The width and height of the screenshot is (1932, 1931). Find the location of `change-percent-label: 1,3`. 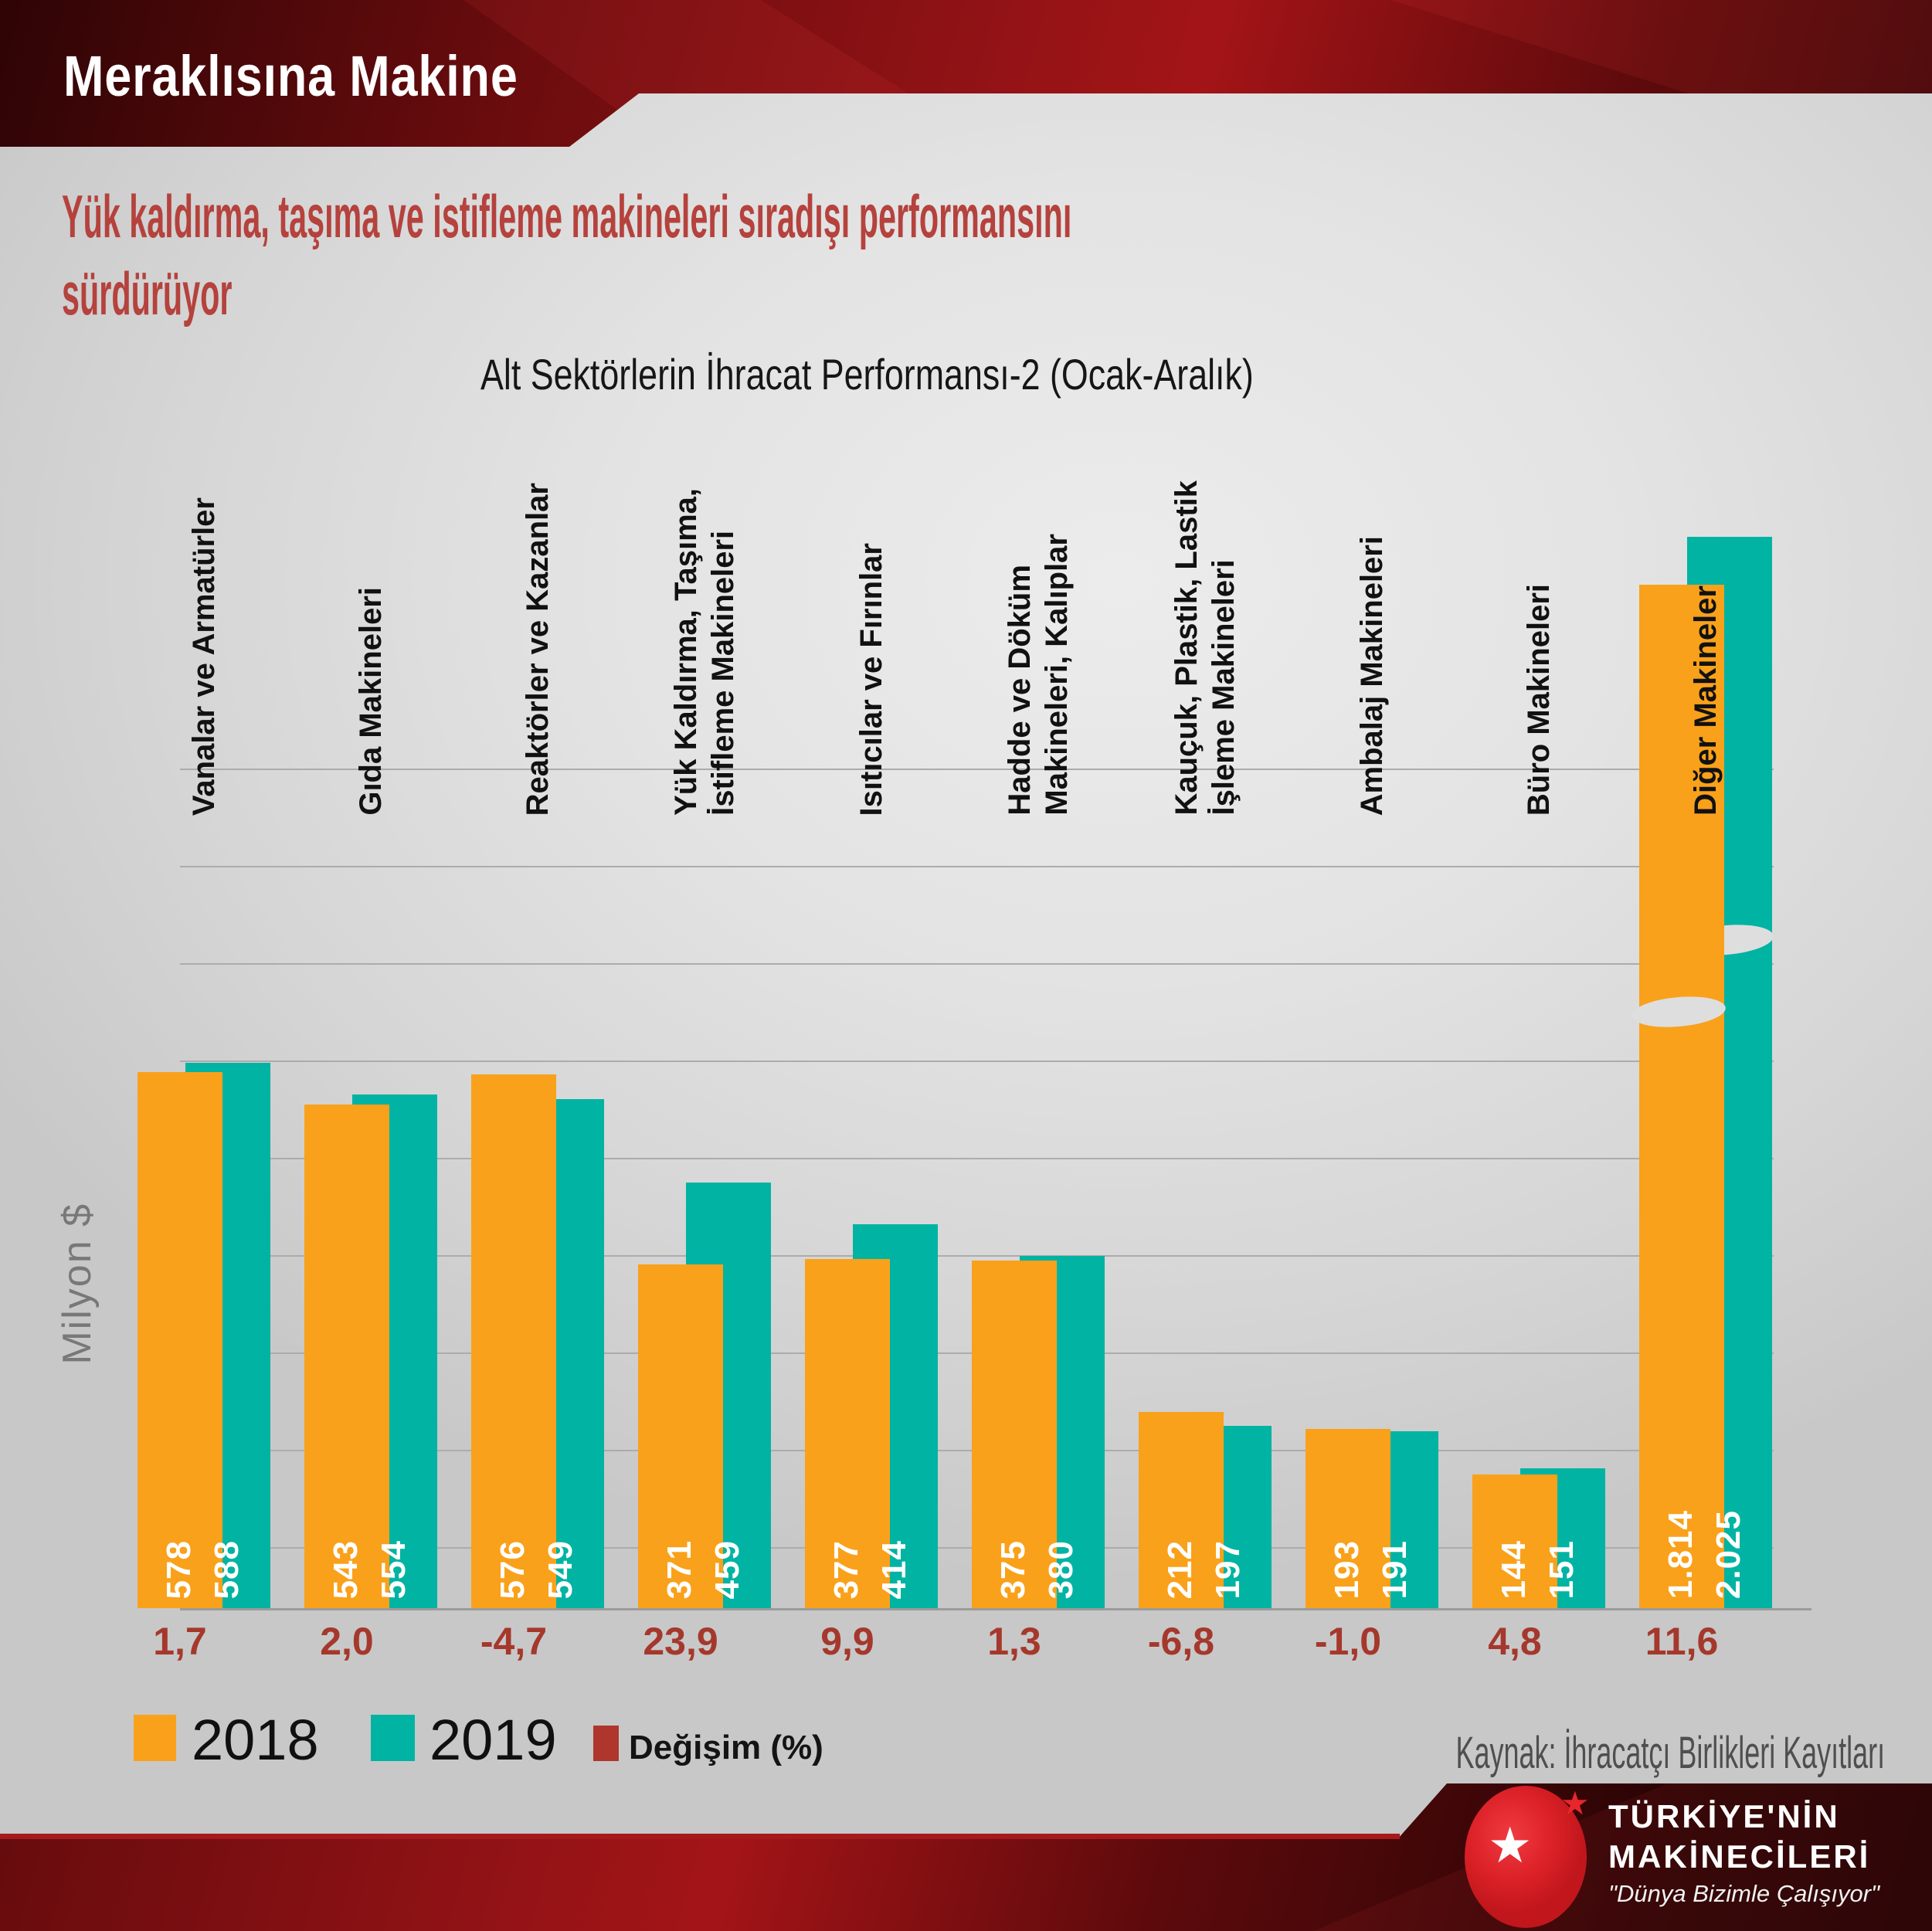

change-percent-label: 1,3 is located at coordinates (1014, 1641).